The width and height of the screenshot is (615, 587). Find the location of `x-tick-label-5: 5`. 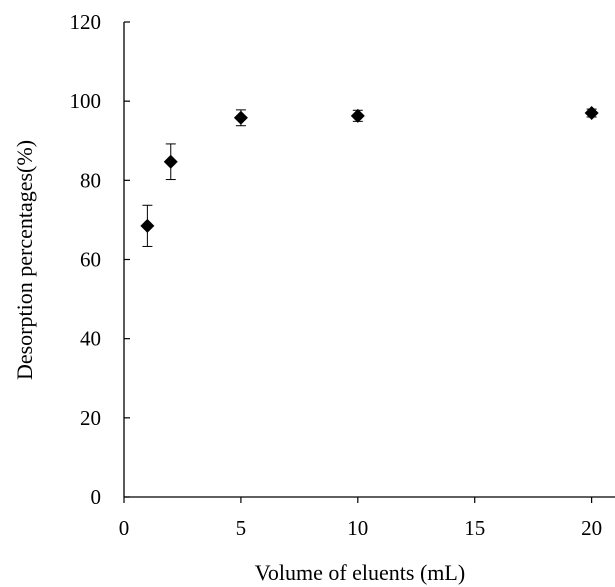

x-tick-label-5: 5 is located at coordinates (241, 528).